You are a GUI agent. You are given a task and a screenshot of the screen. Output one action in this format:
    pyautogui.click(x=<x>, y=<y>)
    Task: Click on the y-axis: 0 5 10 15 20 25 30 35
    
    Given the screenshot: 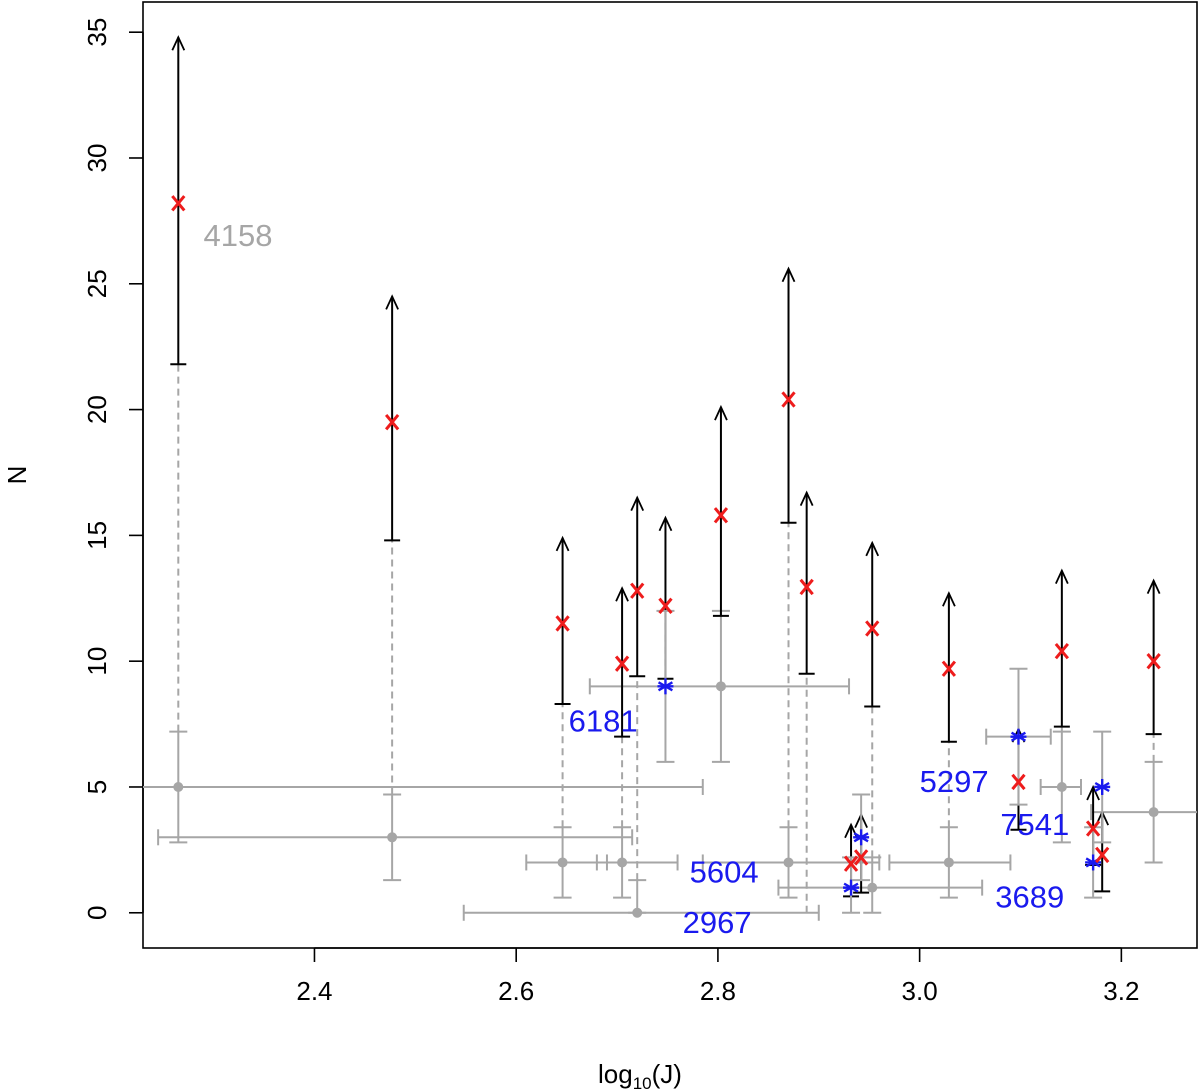 What is the action you would take?
    pyautogui.click(x=113, y=469)
    